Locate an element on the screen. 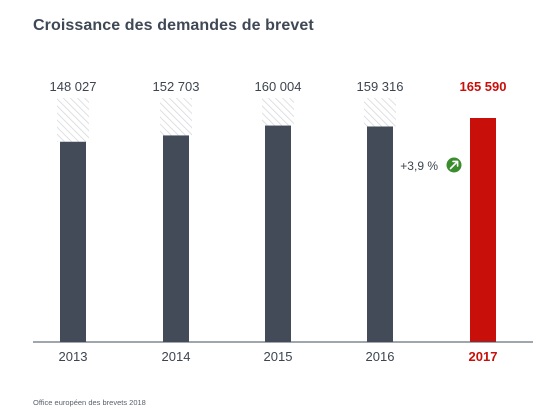 The image size is (556, 417). growth-annotation-text: +3,9 % is located at coordinates (419, 166).